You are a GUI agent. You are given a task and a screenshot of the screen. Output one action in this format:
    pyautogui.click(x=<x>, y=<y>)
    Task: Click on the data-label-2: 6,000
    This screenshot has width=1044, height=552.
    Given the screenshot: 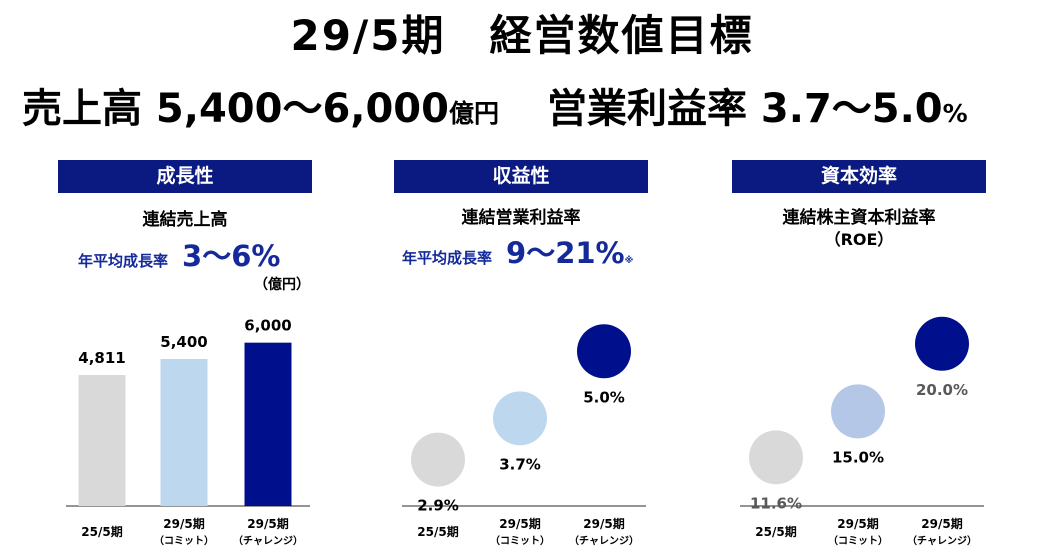 What is the action you would take?
    pyautogui.click(x=267, y=326)
    